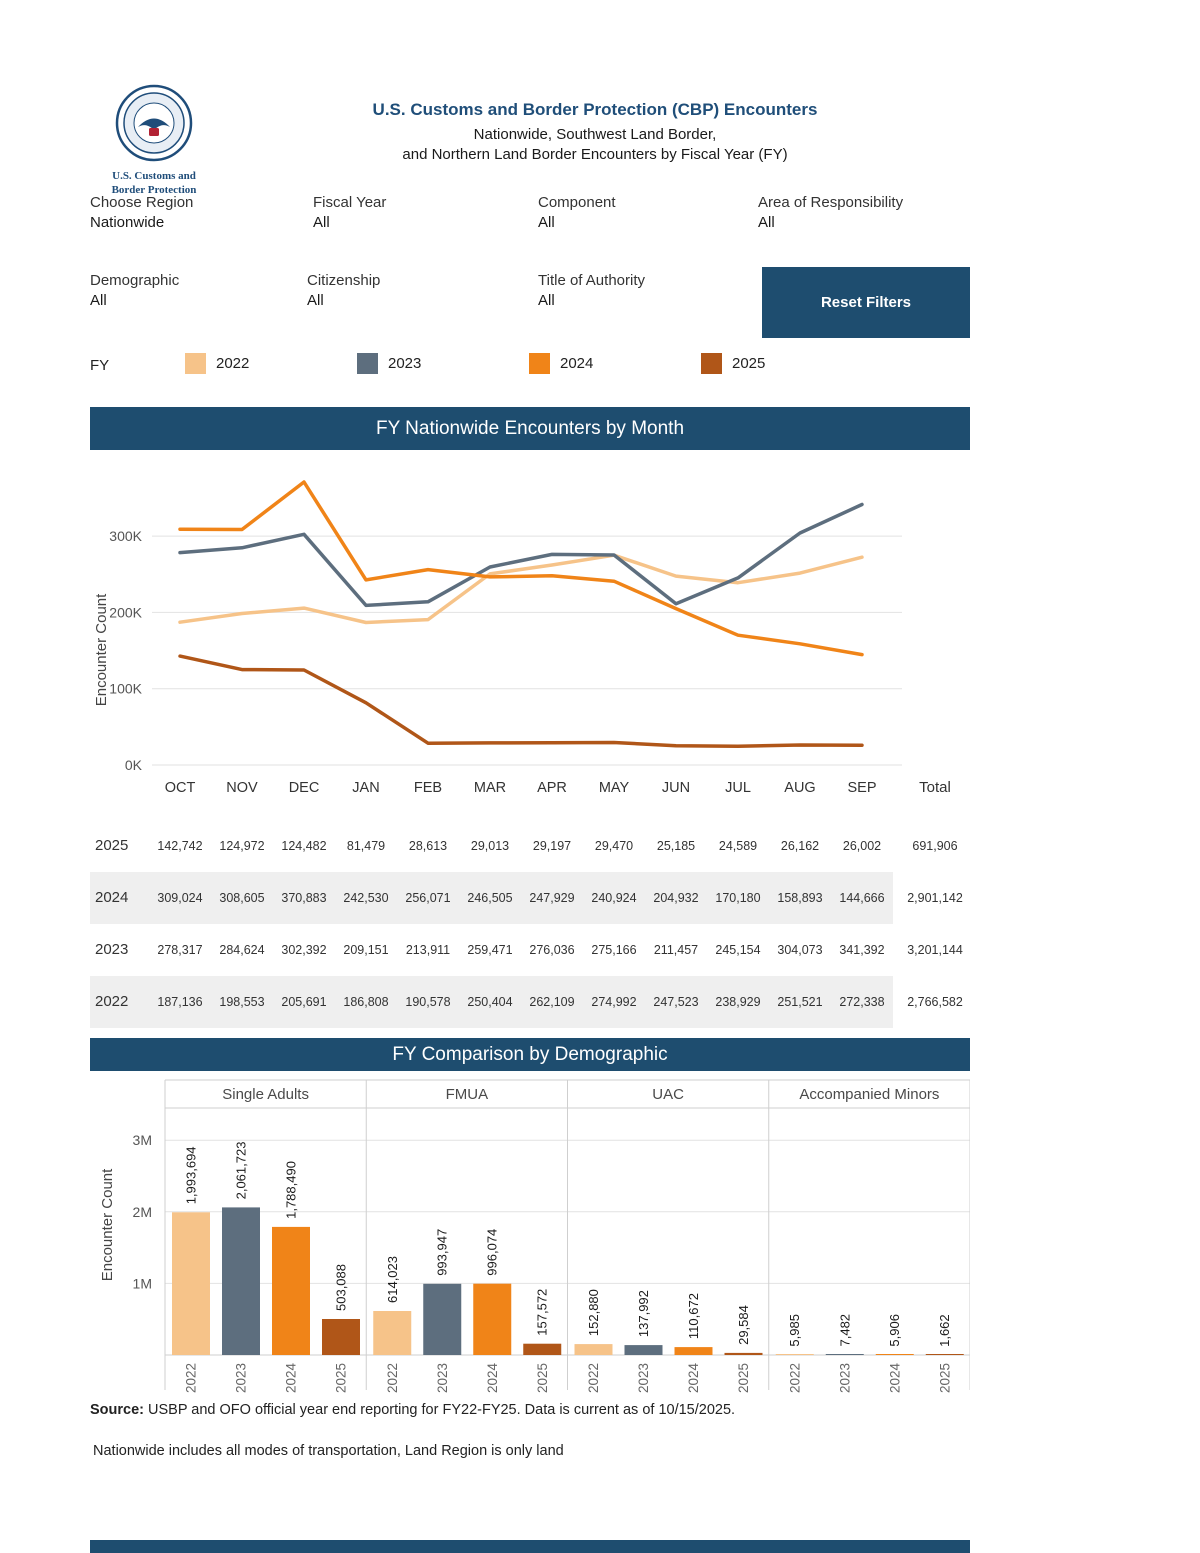 This screenshot has height=1553, width=1200. Describe the element at coordinates (738, 898) in the screenshot. I see `table-cell: 170,180` at that location.